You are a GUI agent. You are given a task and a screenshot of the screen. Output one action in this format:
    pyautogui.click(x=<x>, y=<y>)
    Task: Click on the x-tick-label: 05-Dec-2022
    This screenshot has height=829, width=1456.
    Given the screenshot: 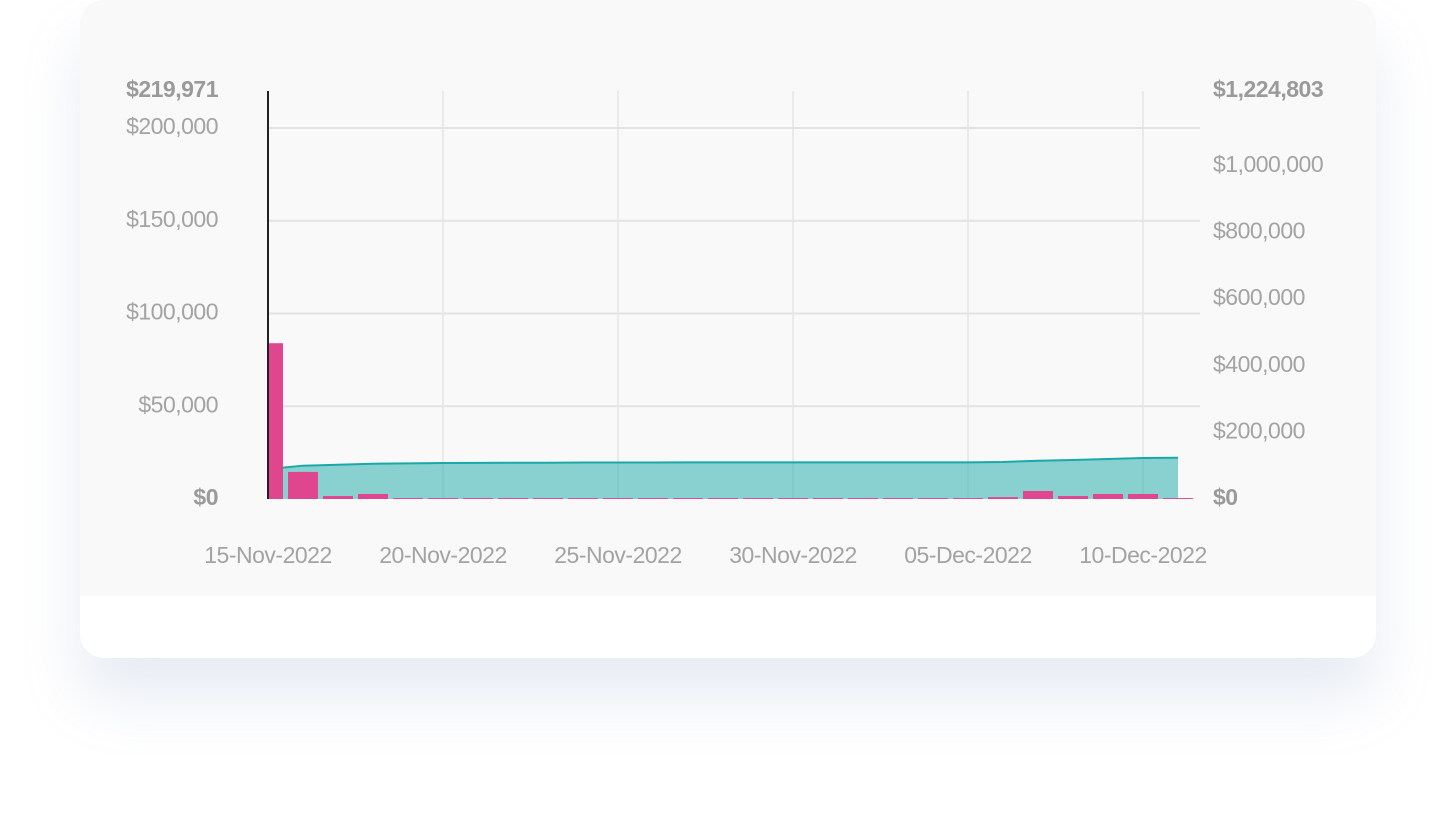 What is the action you would take?
    pyautogui.click(x=967, y=555)
    